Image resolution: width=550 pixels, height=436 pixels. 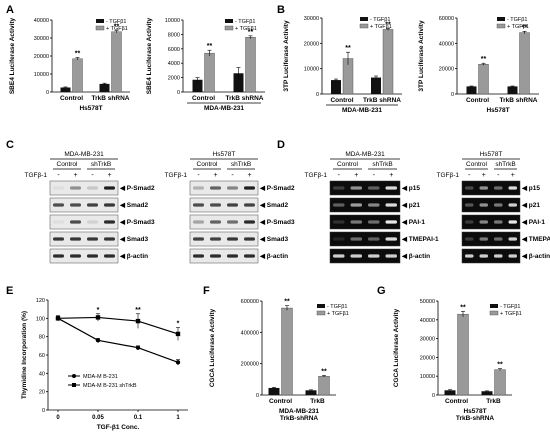 I want to click on row-label: ◀ p15, so click(x=530, y=188).